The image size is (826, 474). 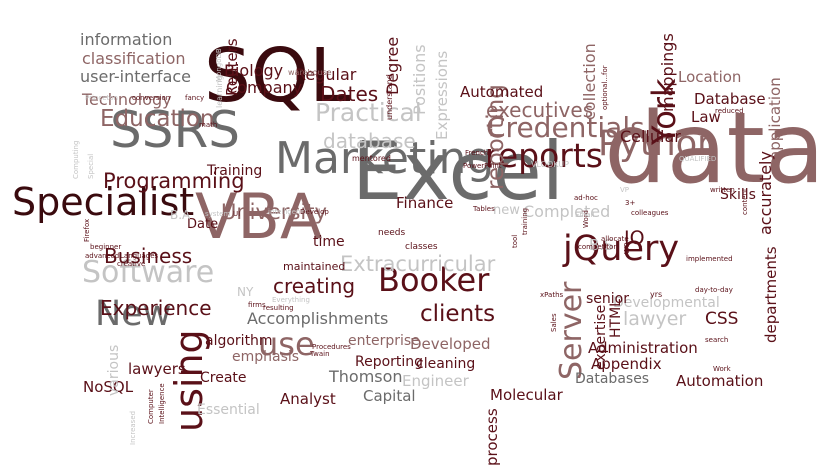 I want to click on cloud-word-b-a: B.A, so click(x=180, y=215).